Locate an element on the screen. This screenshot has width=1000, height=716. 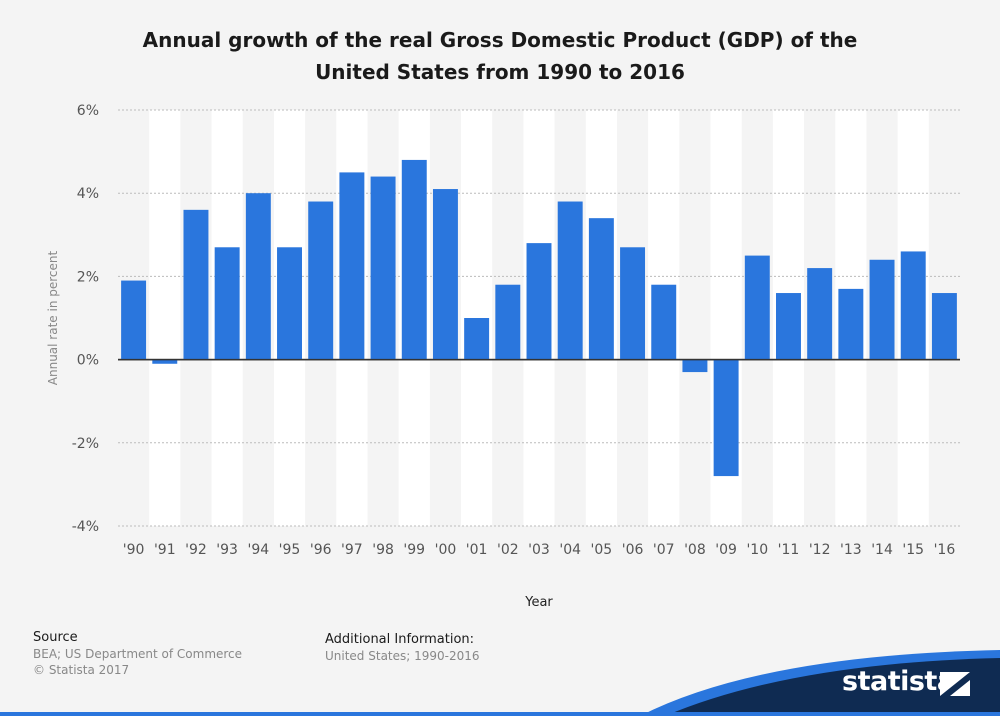
additional-info-text: United States; 1990-2016 is located at coordinates (402, 656).